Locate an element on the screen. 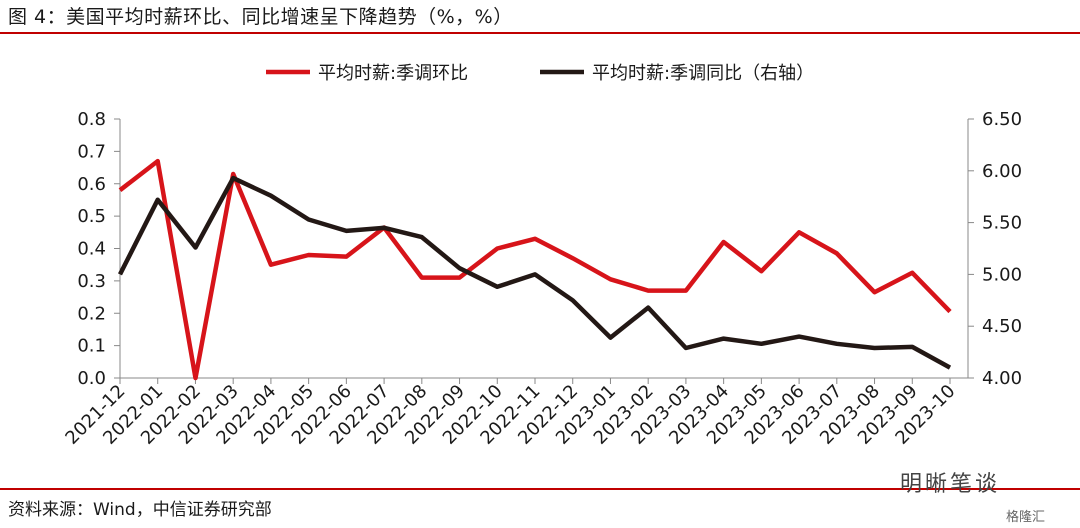 This screenshot has height=528, width=1080. y-left-axis: 0.0 0.1 0.2 0.3 0.4 0.5 0.6 0.7 0.8 is located at coordinates (98, 249).